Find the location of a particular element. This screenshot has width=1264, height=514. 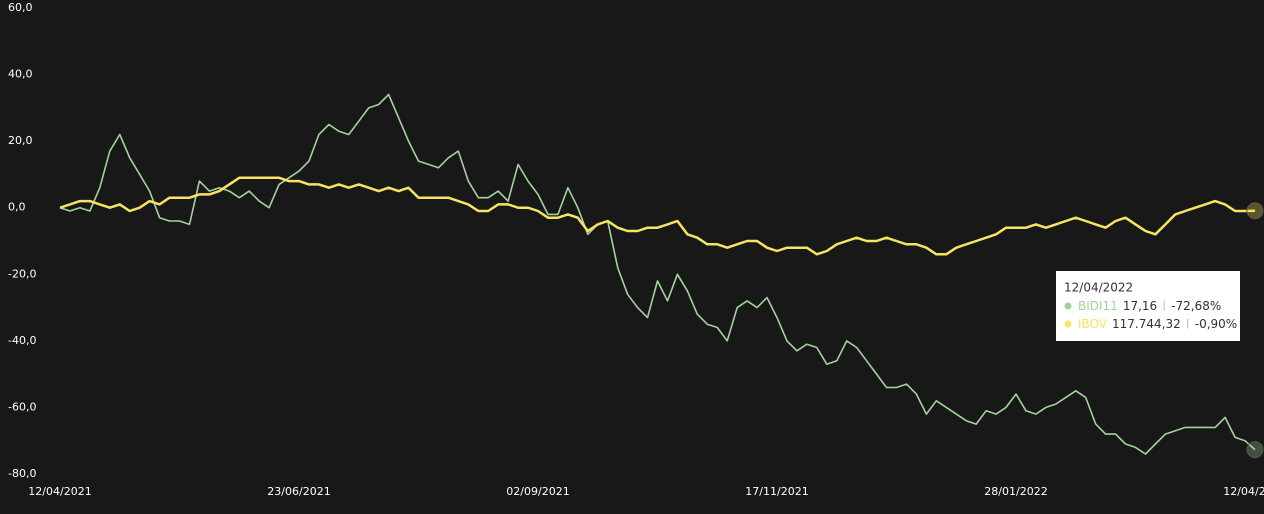

x-tick-label: 12/04/2021 is located at coordinates (59, 491).